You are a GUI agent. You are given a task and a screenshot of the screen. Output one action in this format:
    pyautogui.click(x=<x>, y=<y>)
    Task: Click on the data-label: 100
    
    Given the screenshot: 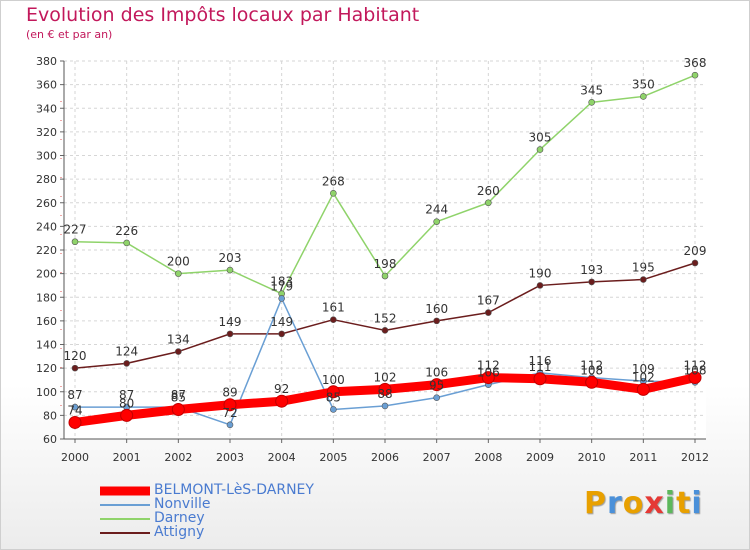 What is the action you would take?
    pyautogui.click(x=333, y=380)
    